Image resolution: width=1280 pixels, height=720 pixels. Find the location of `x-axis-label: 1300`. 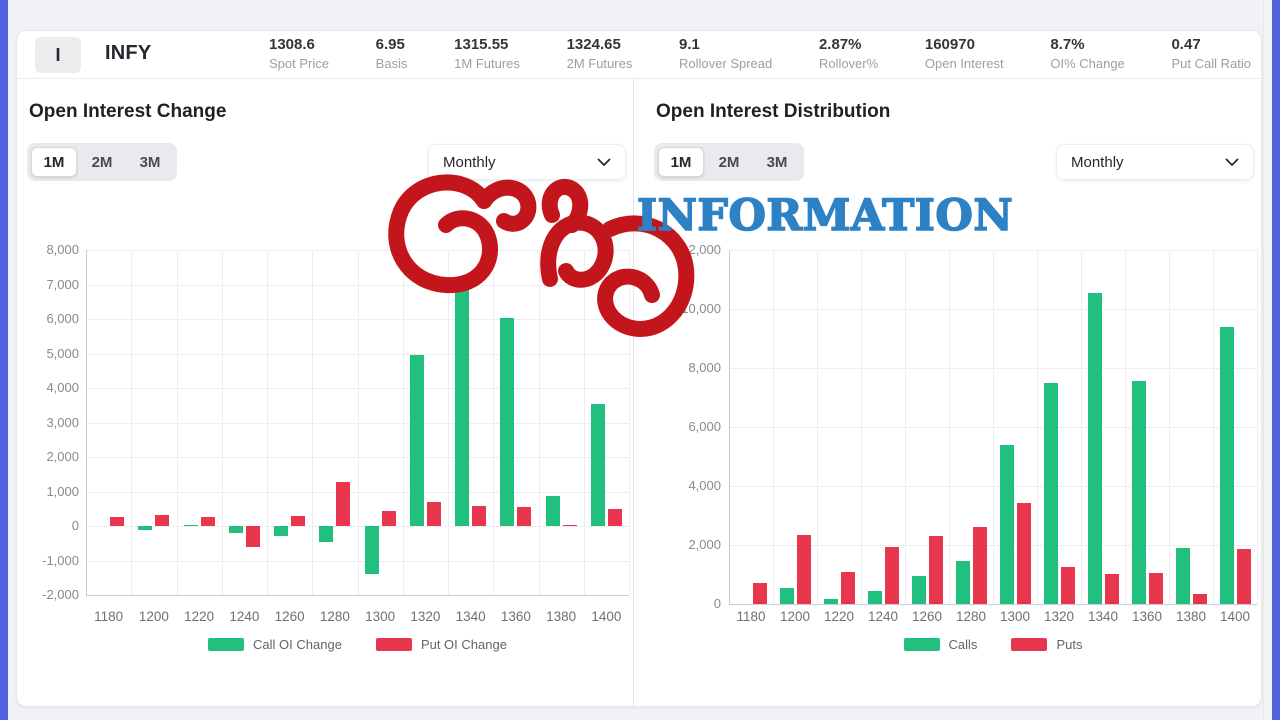

x-axis-label: 1300 is located at coordinates (380, 616).